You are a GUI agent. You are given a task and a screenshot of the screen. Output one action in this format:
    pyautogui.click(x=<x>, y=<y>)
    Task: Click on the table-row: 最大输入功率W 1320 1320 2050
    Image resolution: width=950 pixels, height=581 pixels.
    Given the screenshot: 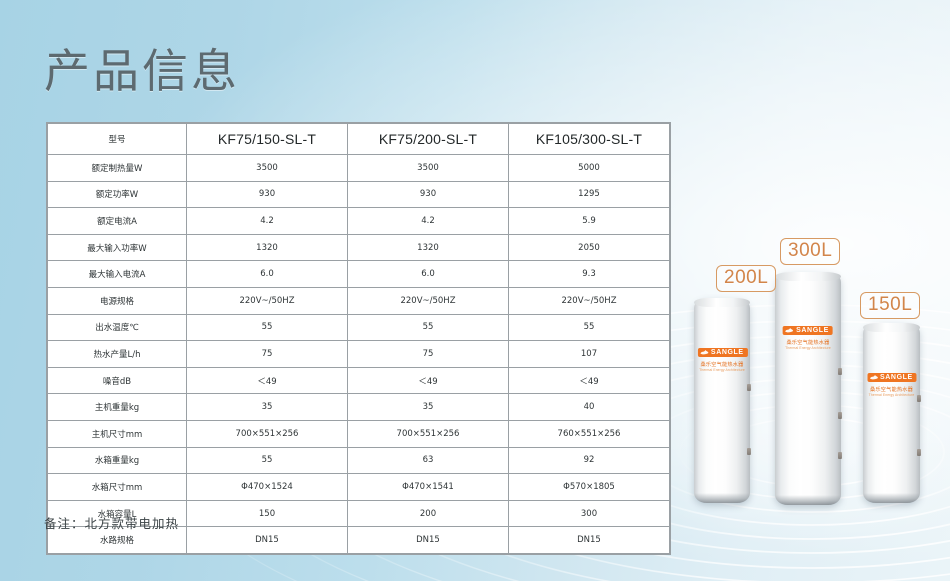 What is the action you would take?
    pyautogui.click(x=358, y=247)
    